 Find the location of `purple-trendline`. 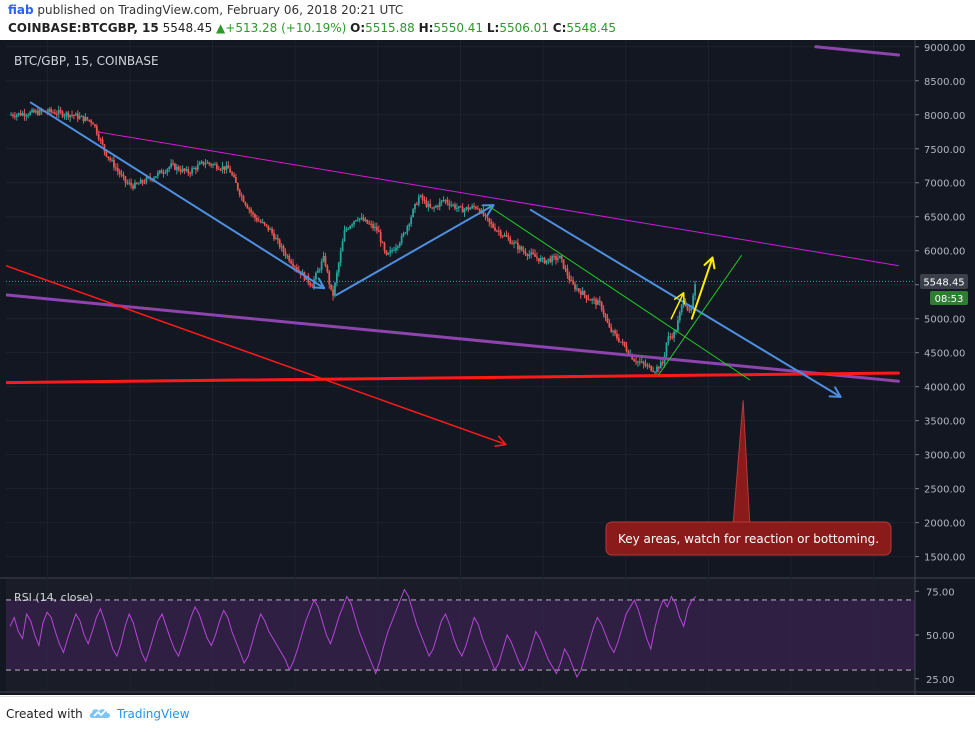

purple-trendline is located at coordinates (453, 338).